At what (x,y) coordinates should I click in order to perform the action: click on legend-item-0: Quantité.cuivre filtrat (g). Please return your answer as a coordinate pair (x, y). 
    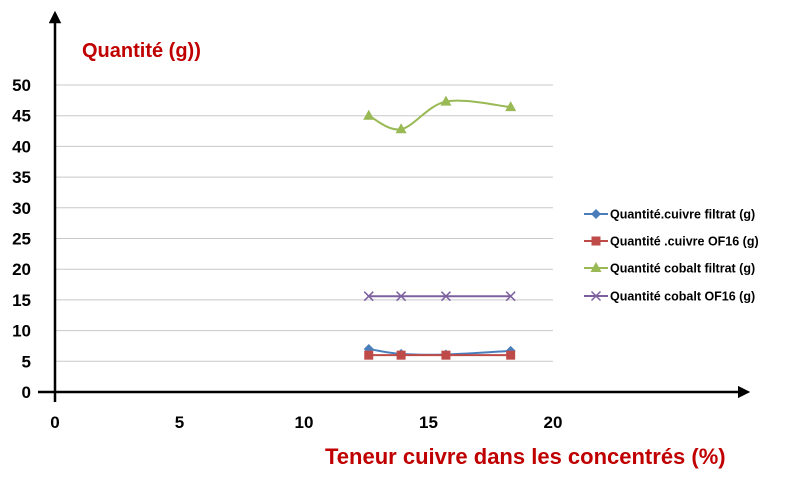
    Looking at the image, I should click on (669, 215).